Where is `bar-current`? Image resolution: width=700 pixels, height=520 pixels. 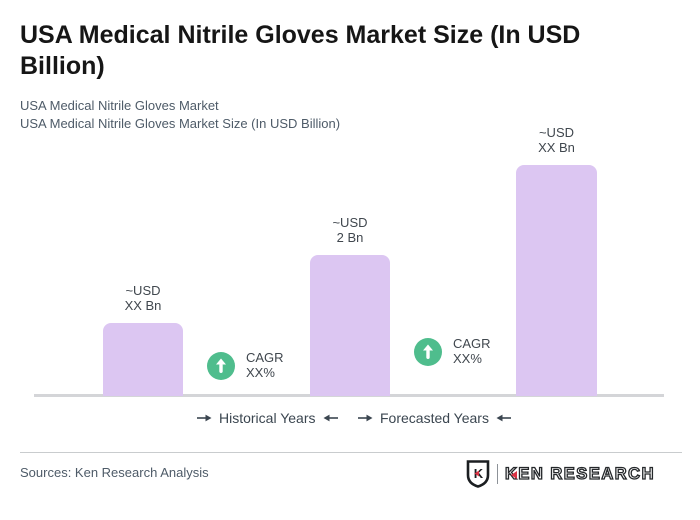 bar-current is located at coordinates (350, 325).